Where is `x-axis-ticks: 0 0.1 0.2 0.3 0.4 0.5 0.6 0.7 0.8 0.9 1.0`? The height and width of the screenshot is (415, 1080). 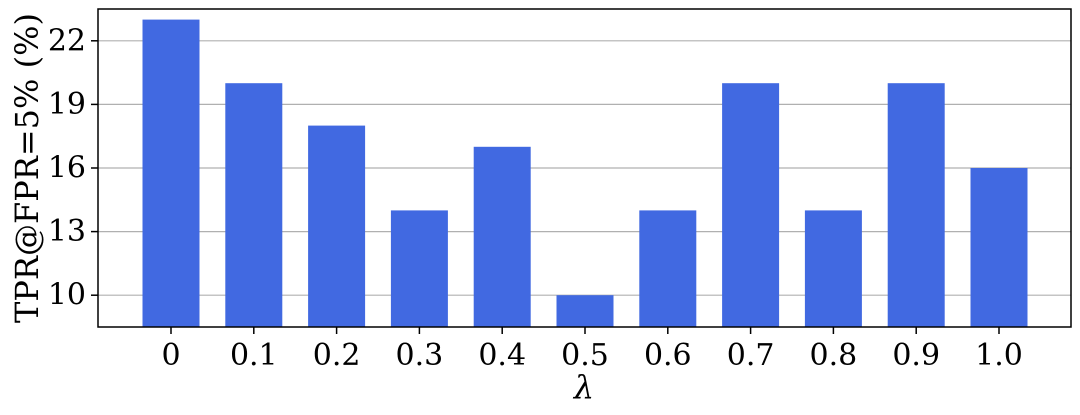 x-axis-ticks: 0 0.1 0.2 0.3 0.4 0.5 0.6 0.7 0.8 0.9 1.0 is located at coordinates (592, 350).